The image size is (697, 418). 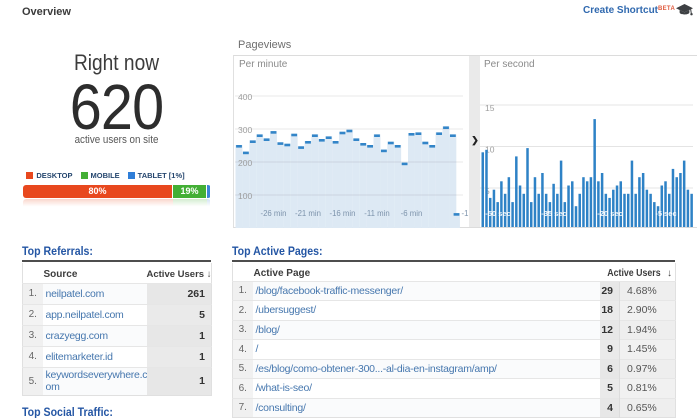 What do you see at coordinates (274, 213) in the screenshot?
I see `svg-text: -26 min` at bounding box center [274, 213].